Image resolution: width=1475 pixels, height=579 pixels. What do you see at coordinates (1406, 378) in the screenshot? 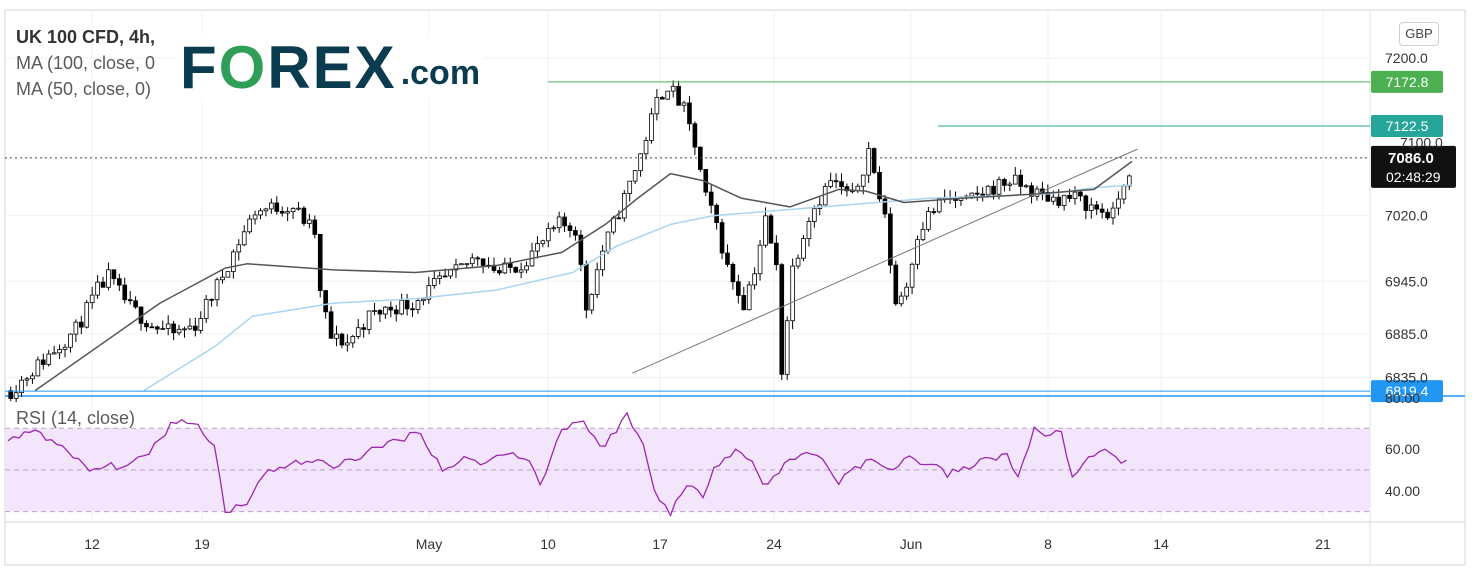
I see `price-tick-label: 6835.0` at bounding box center [1406, 378].